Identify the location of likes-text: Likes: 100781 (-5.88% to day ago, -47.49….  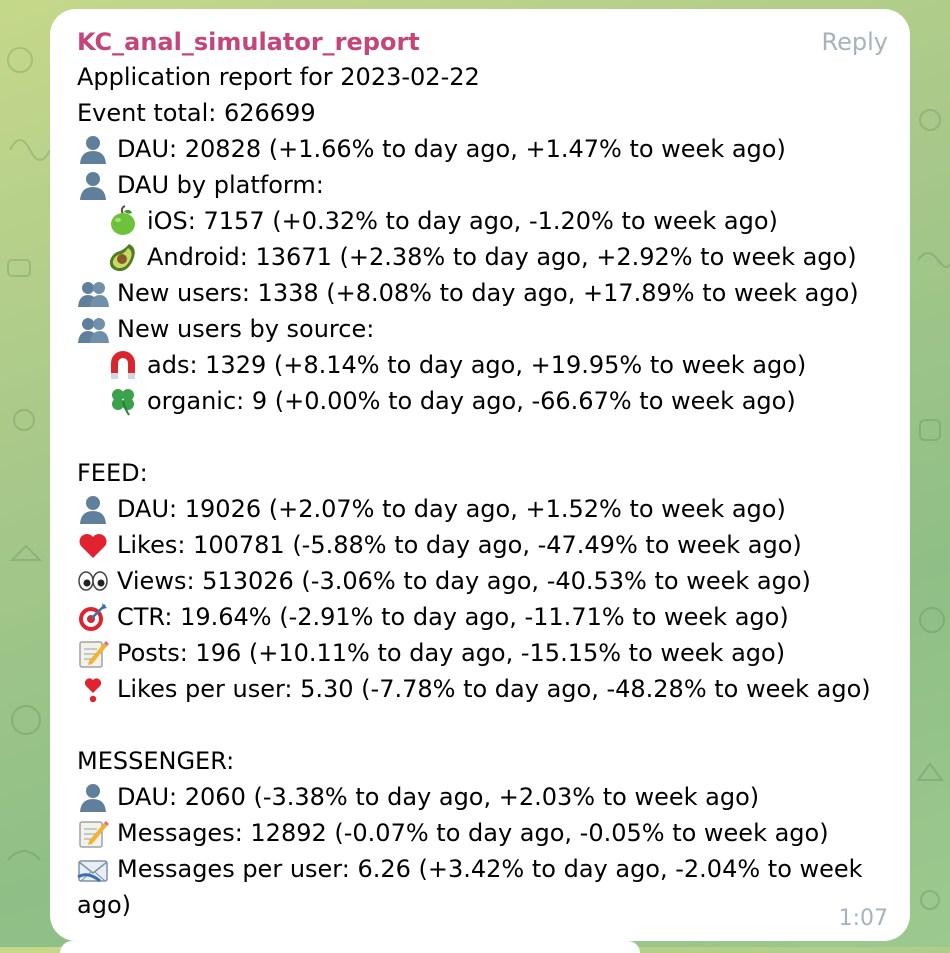
(459, 545).